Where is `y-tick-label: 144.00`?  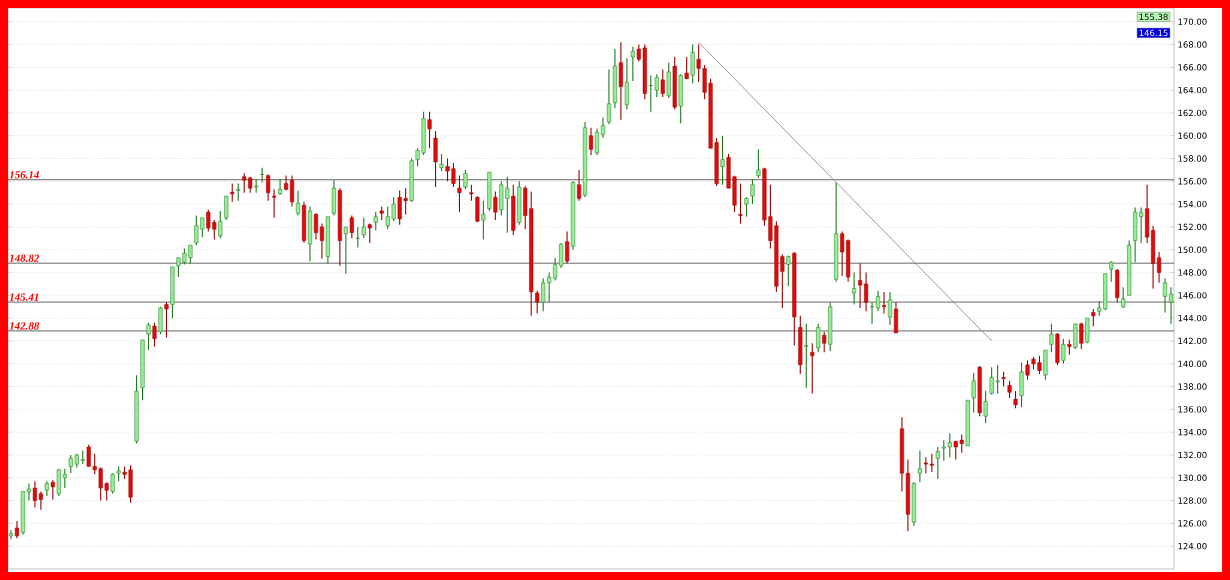 y-tick-label: 144.00 is located at coordinates (1192, 318).